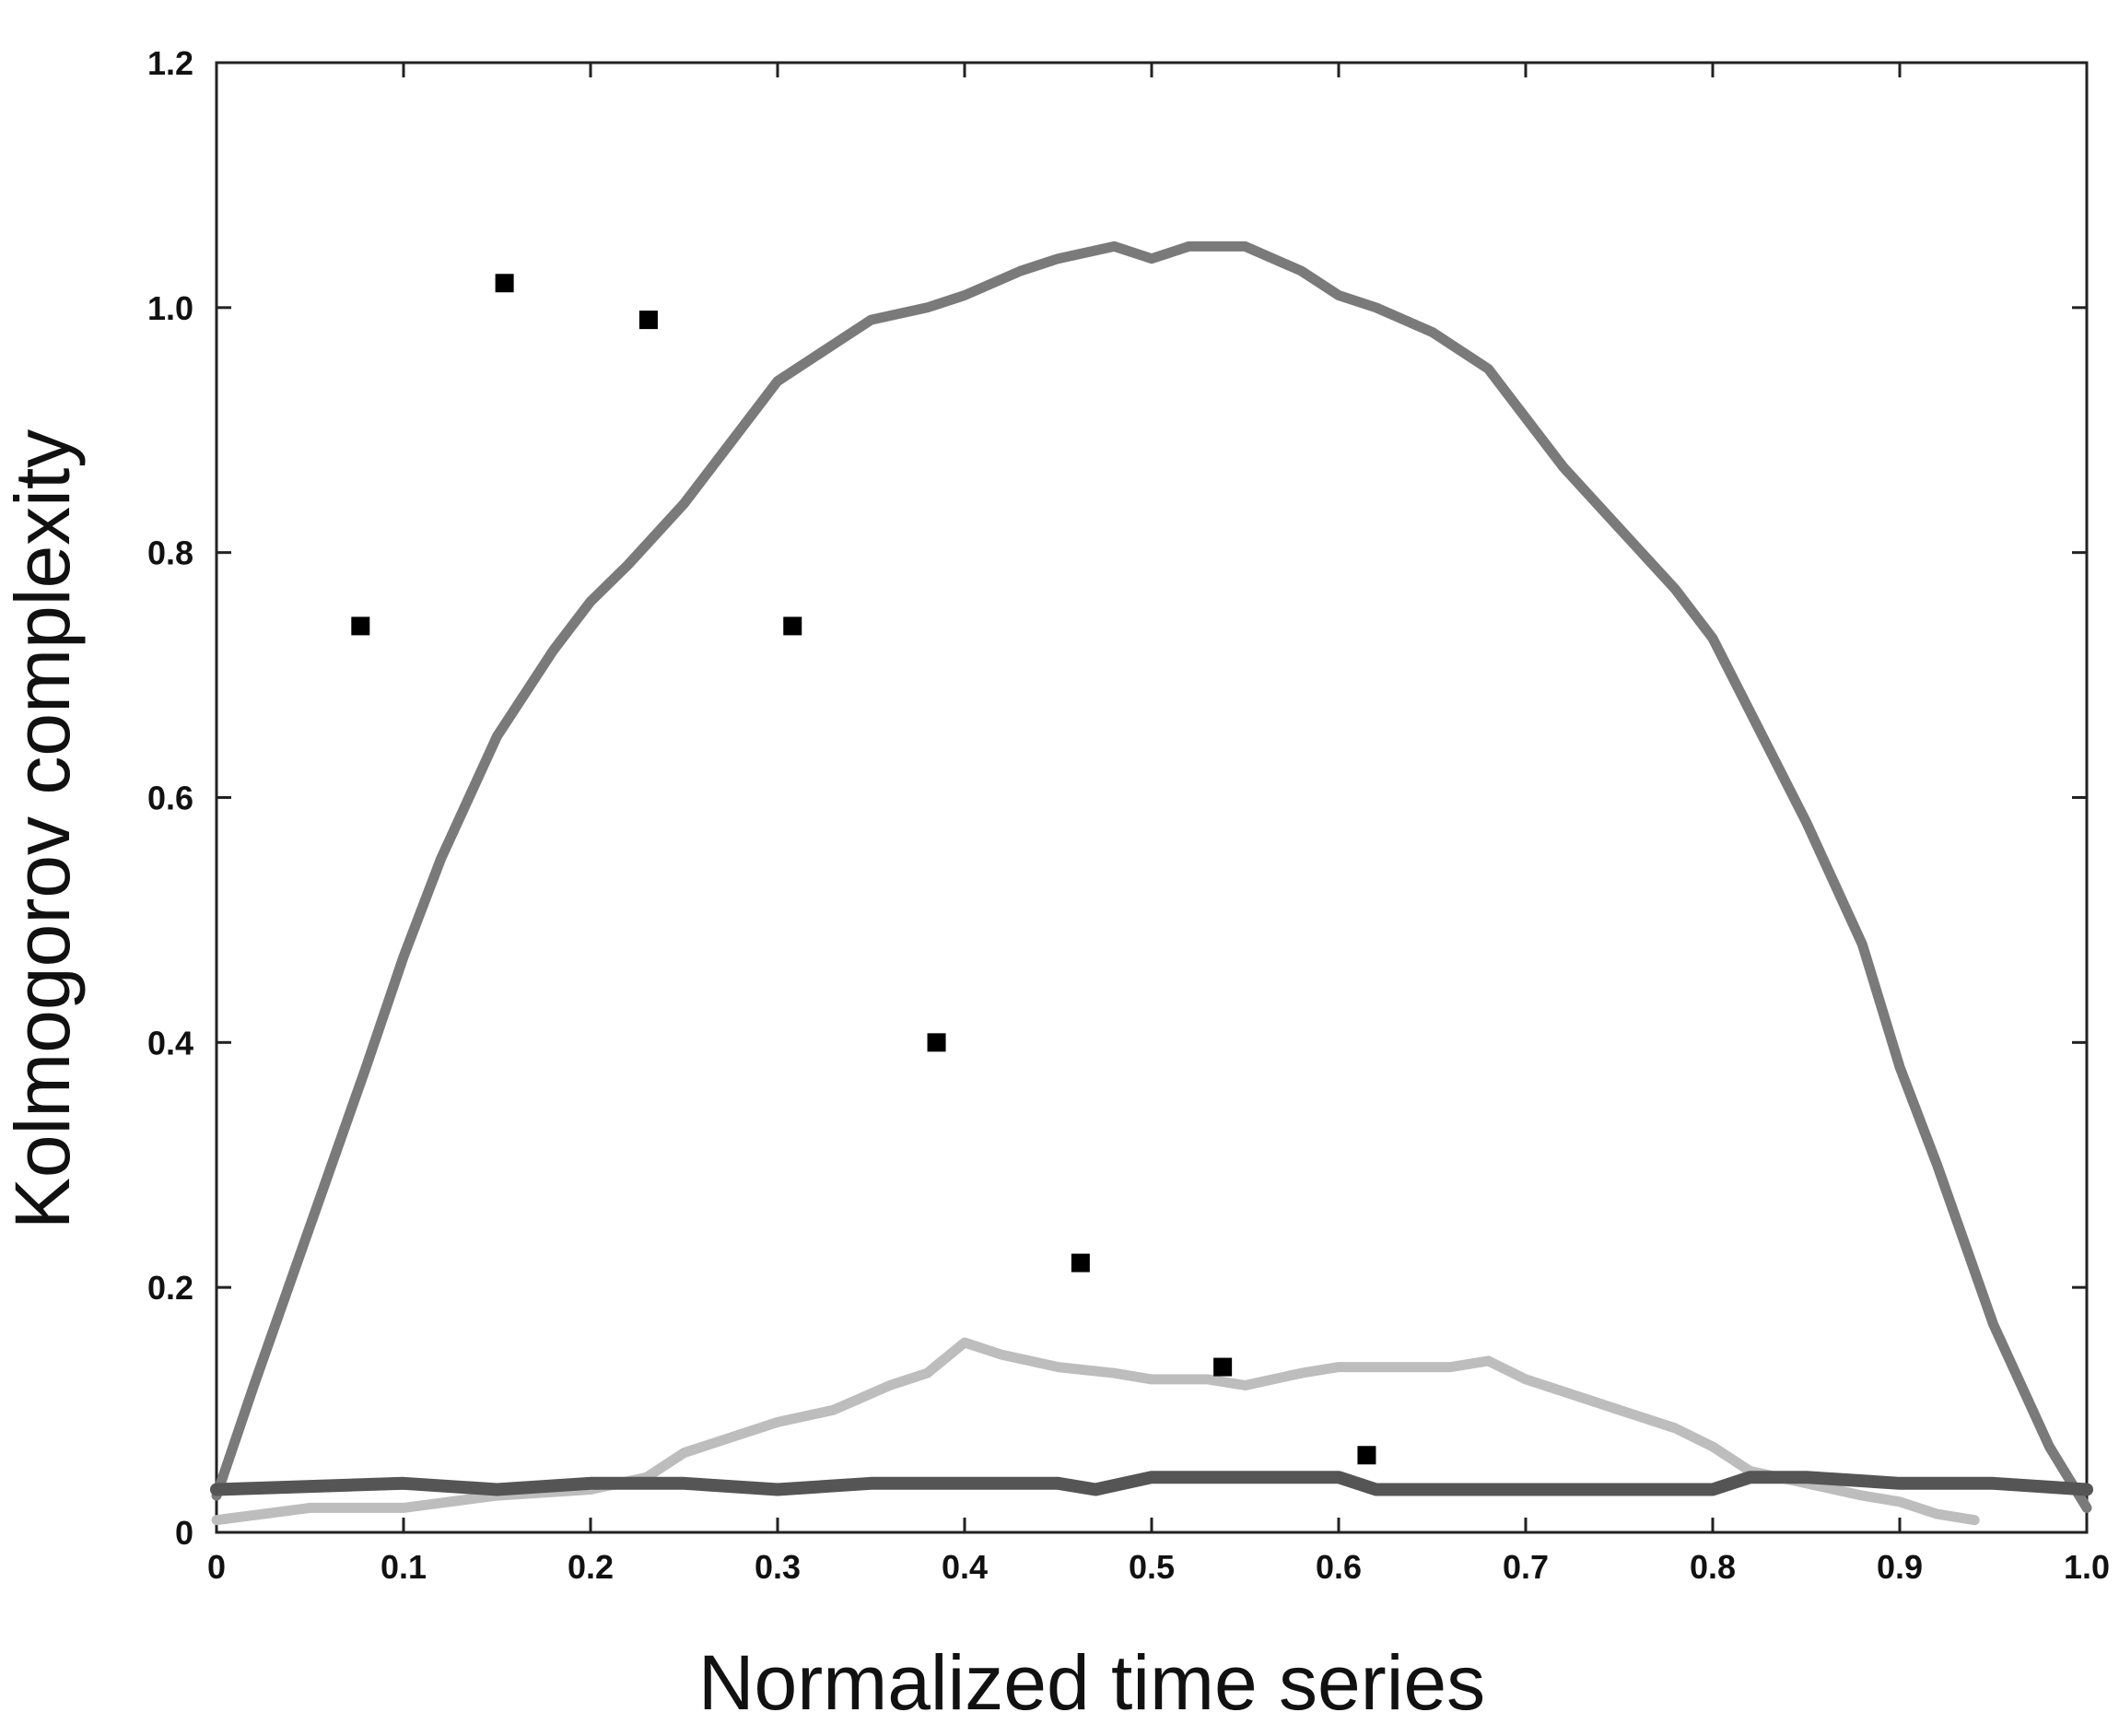 The width and height of the screenshot is (2119, 1736). What do you see at coordinates (1152, 1567) in the screenshot?
I see `x-tick-label: 0.5` at bounding box center [1152, 1567].